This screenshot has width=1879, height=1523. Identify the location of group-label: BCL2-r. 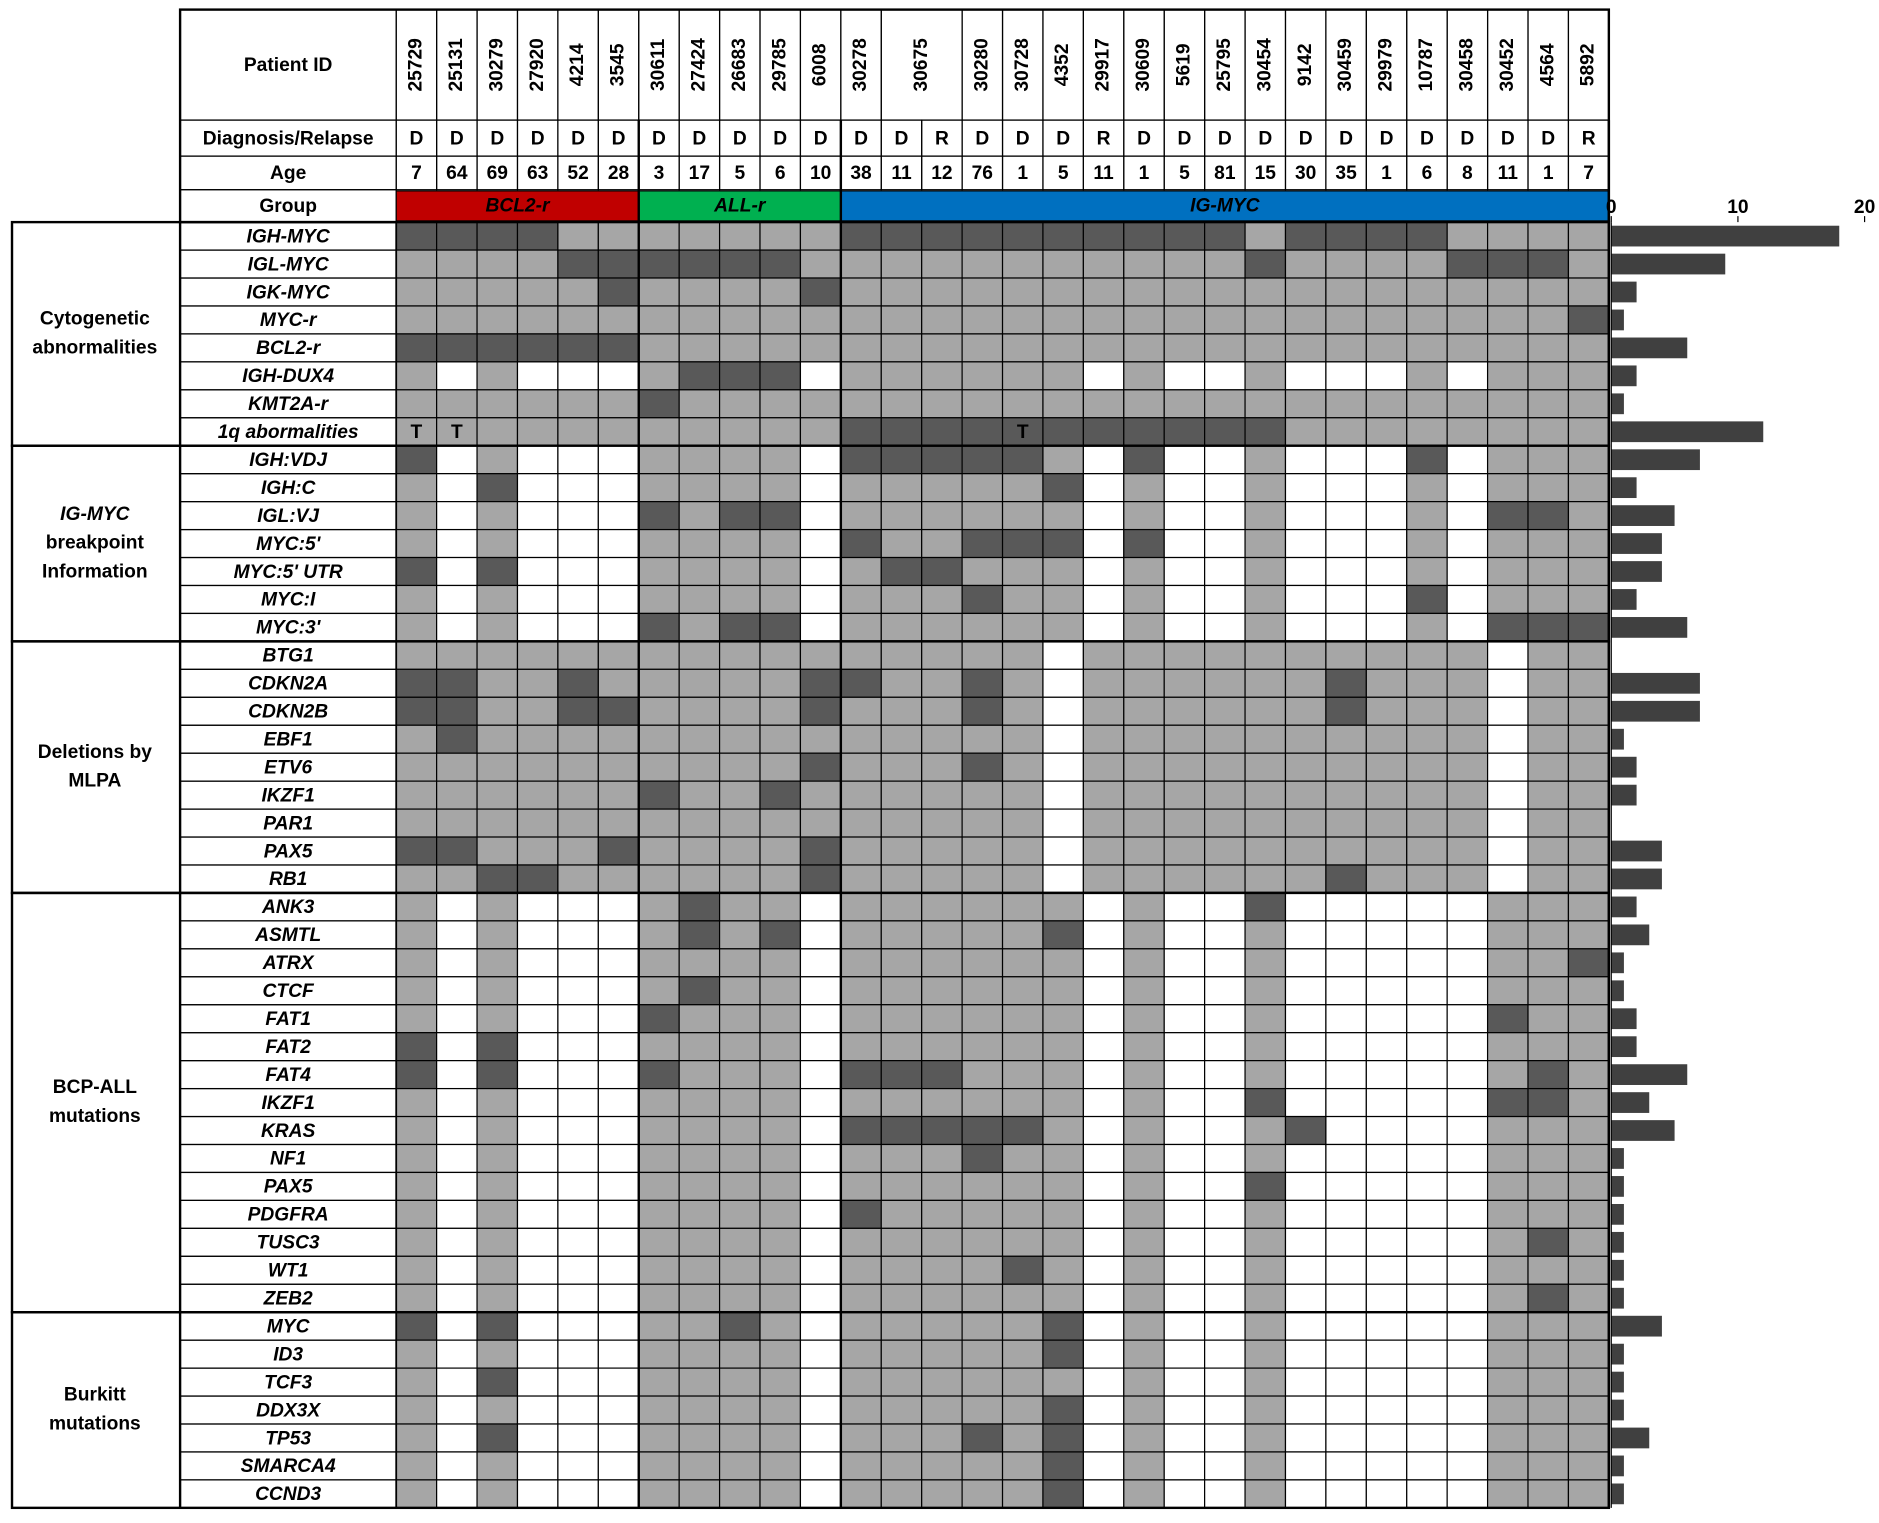
(518, 206).